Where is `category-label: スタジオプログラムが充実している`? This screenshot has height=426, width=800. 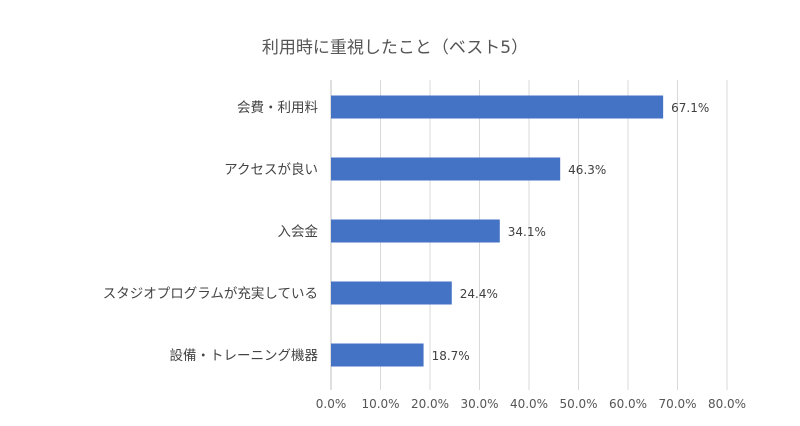 category-label: スタジオプログラムが充実している is located at coordinates (210, 294).